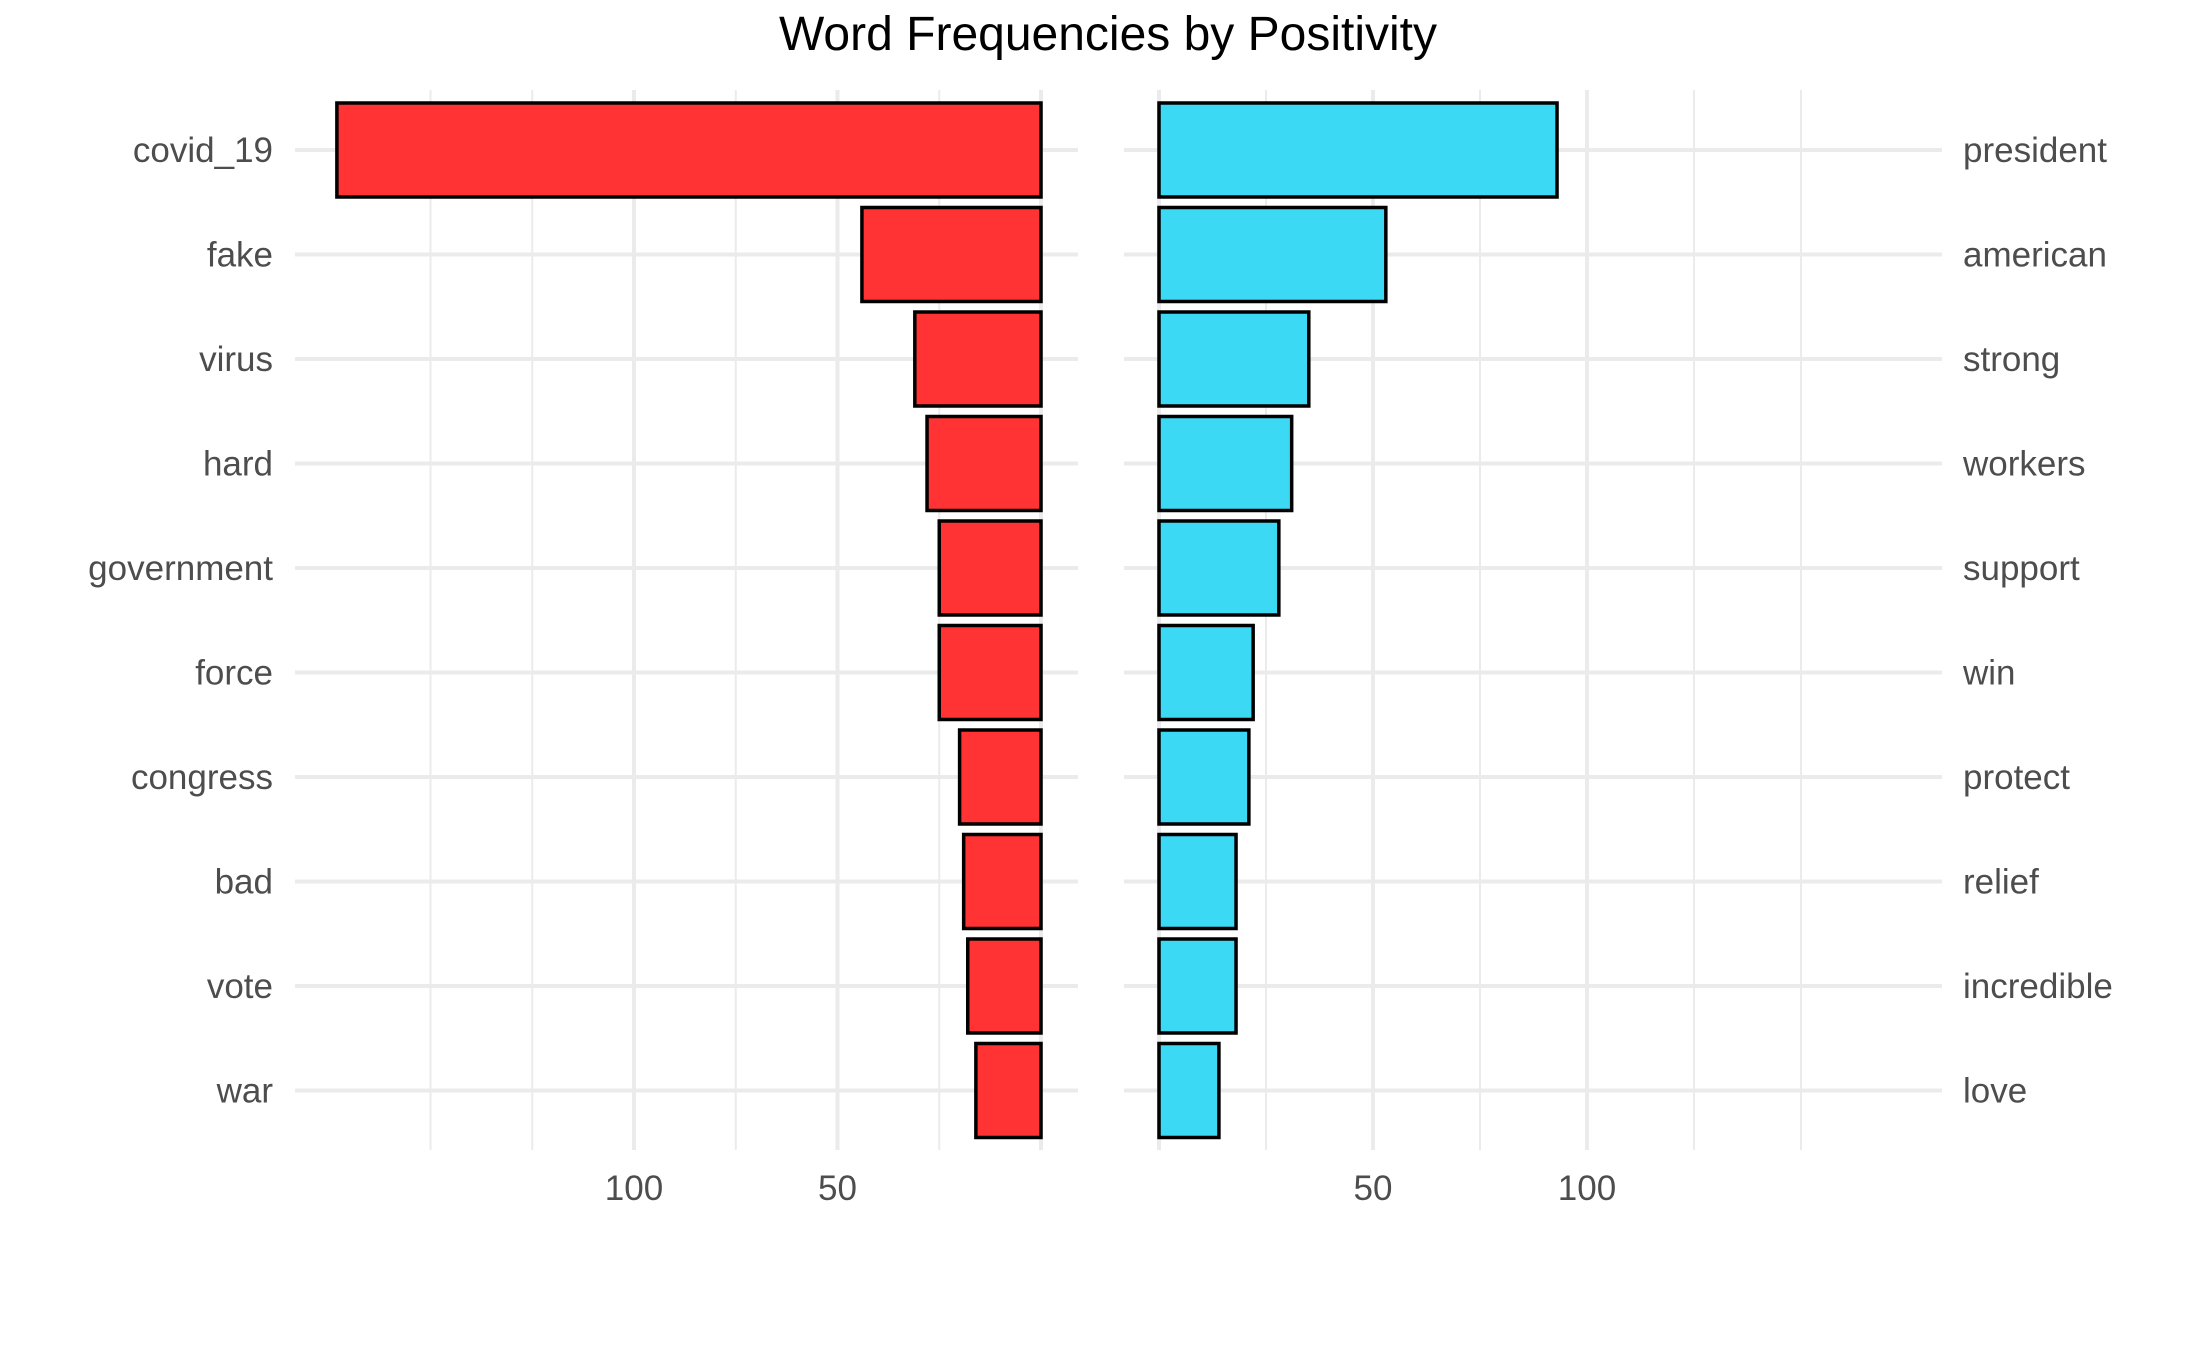 The height and width of the screenshot is (1350, 2187). Describe the element at coordinates (202, 777) in the screenshot. I see `negative-category-label: congress` at that location.